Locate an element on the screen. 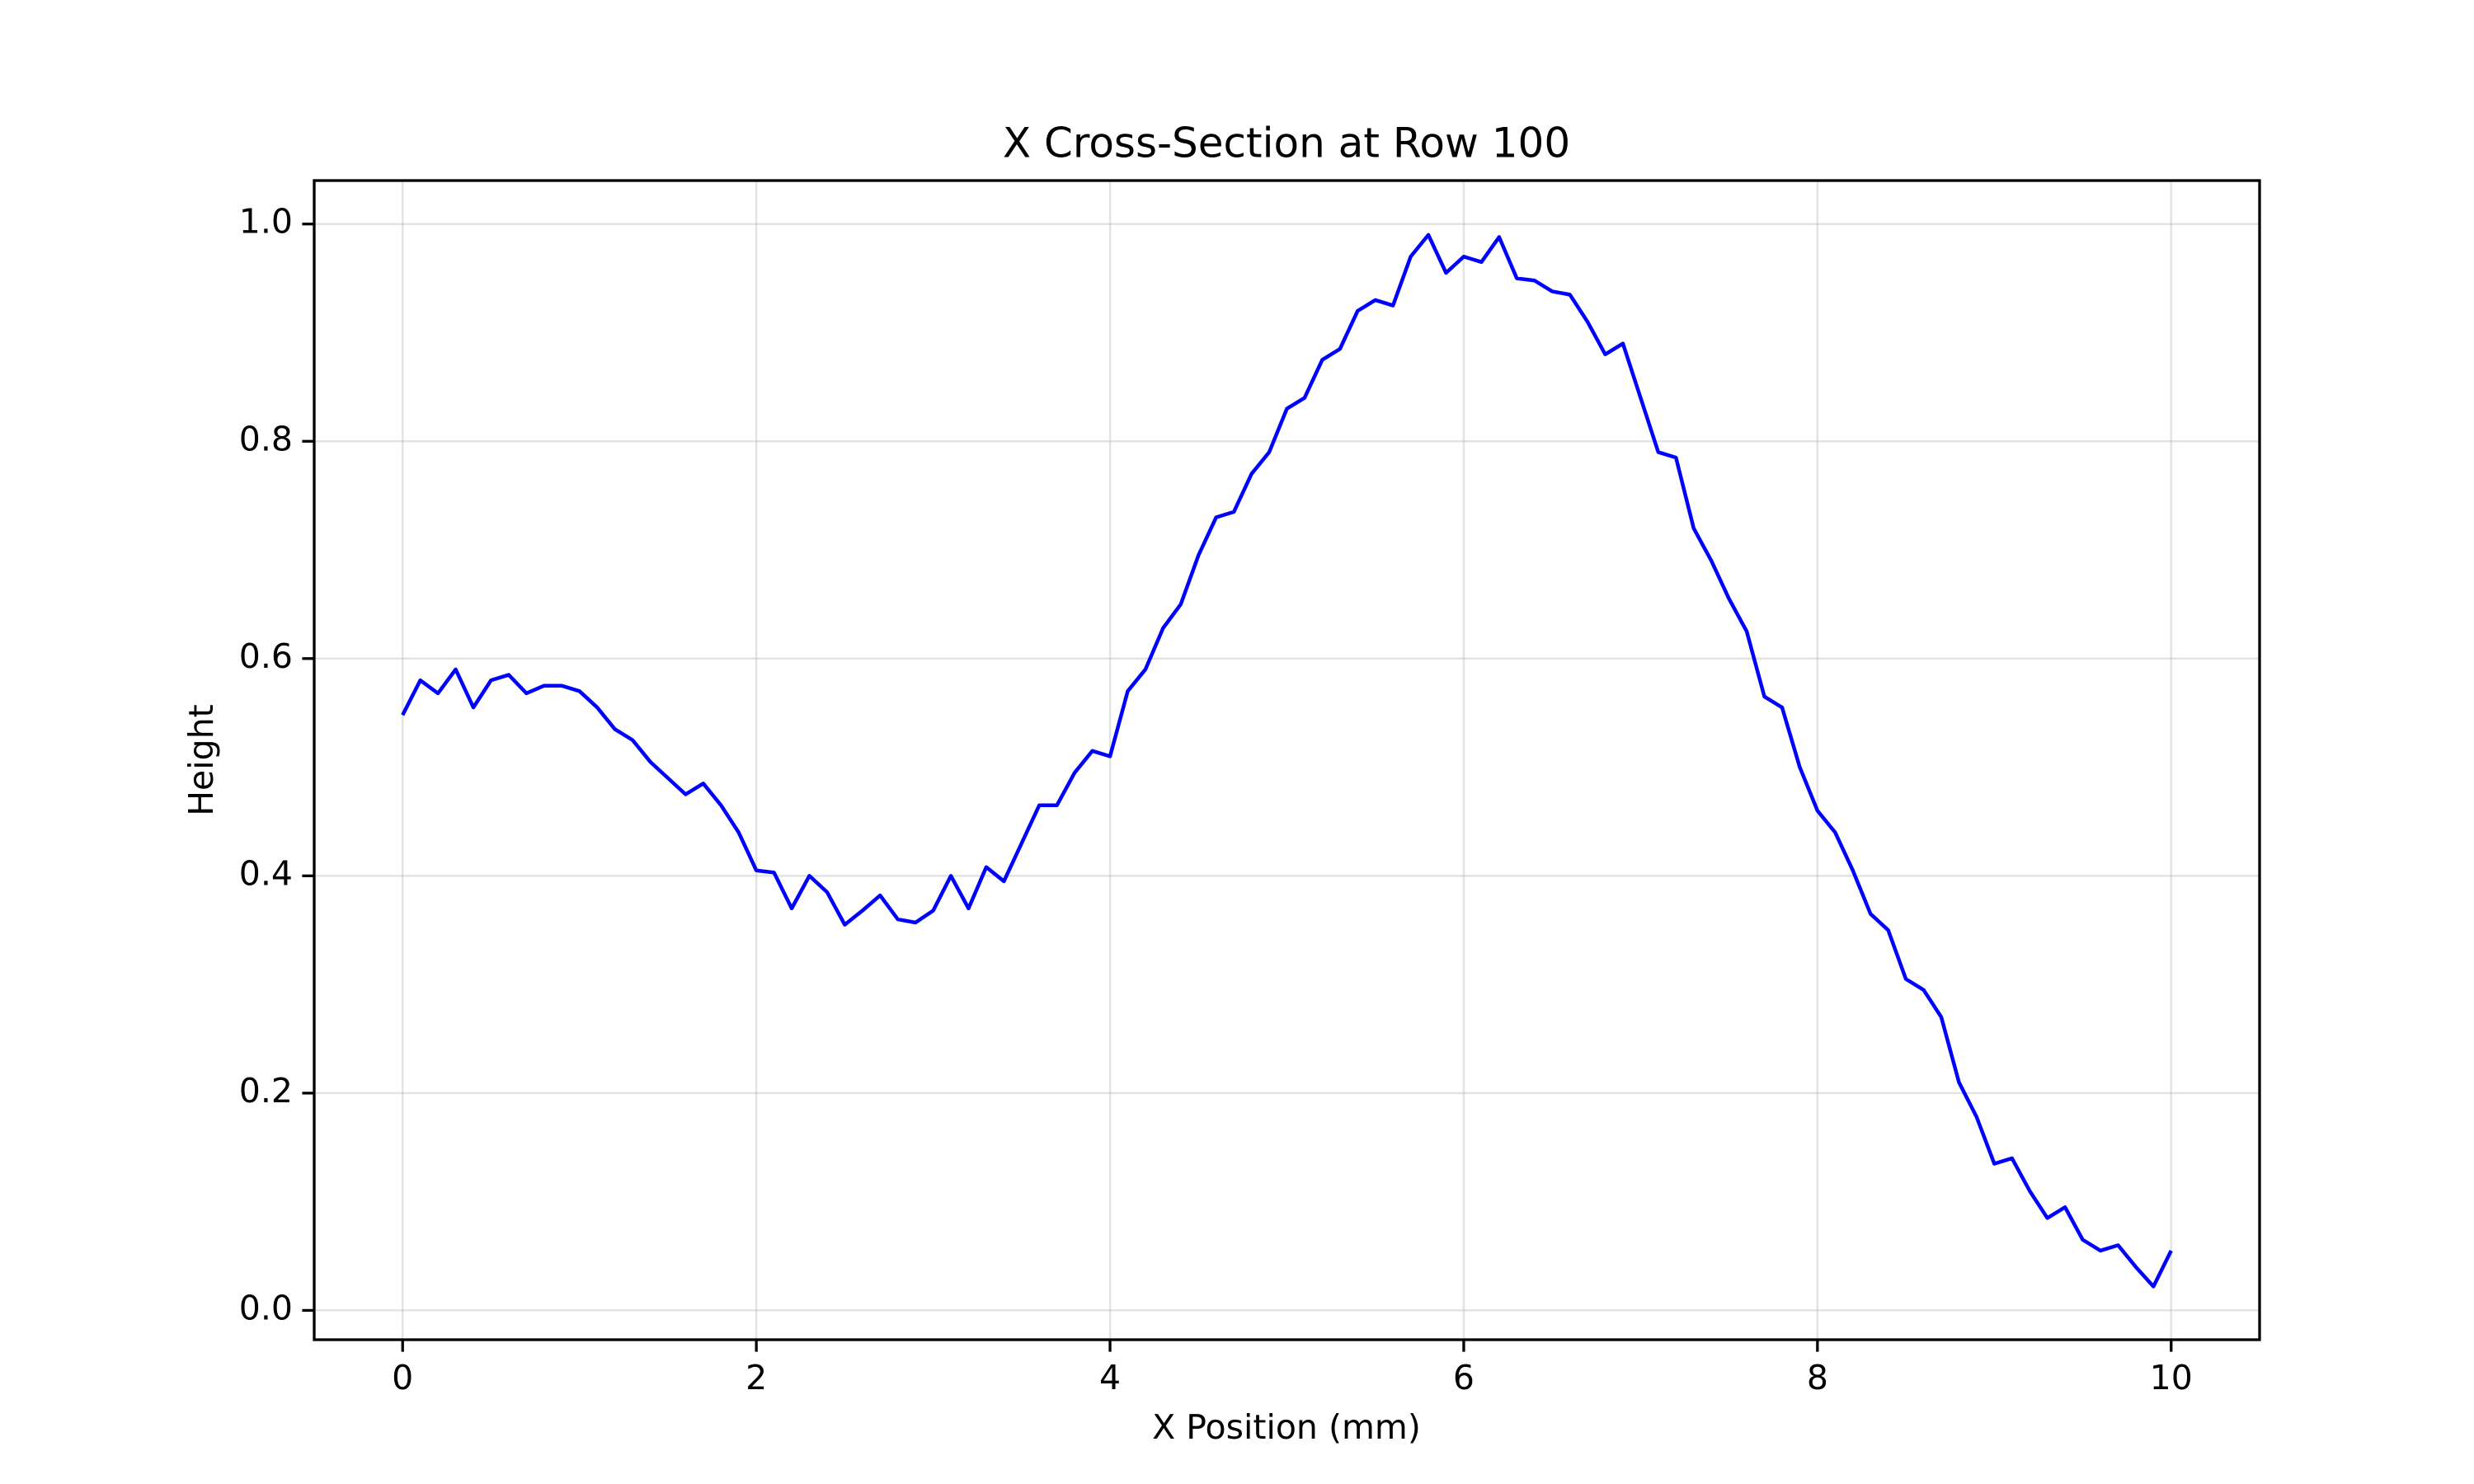  x-axis-label: X Position (mm) is located at coordinates (1286, 1427).